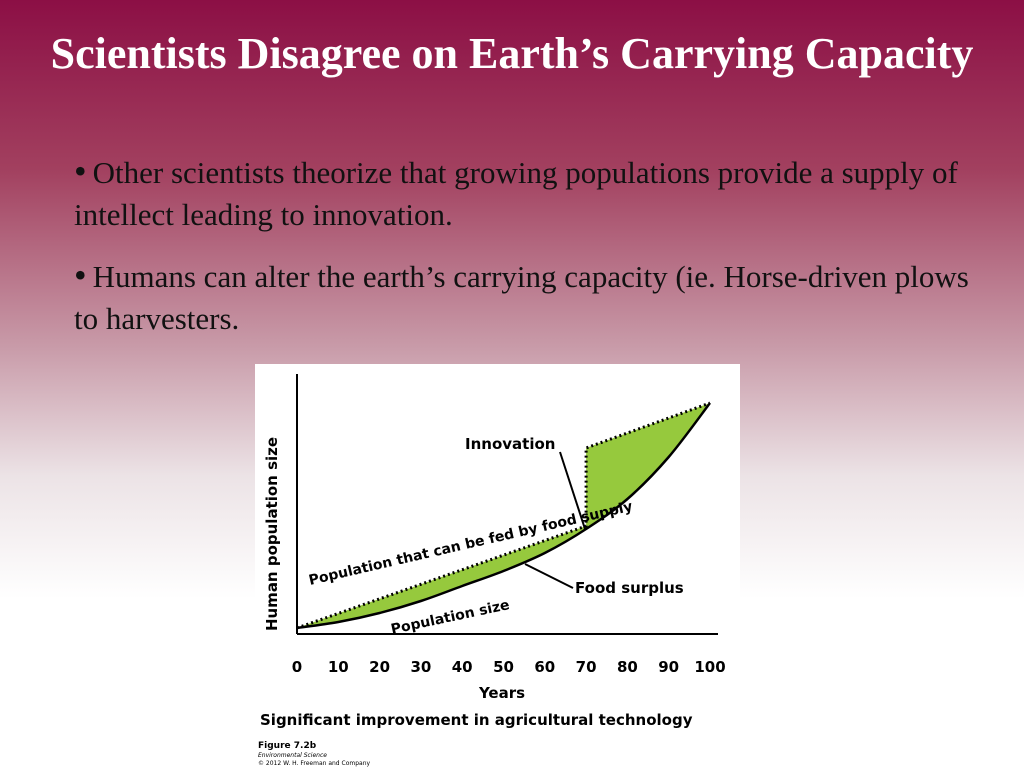 Image resolution: width=1024 pixels, height=768 pixels. I want to click on population-line, so click(503, 516).